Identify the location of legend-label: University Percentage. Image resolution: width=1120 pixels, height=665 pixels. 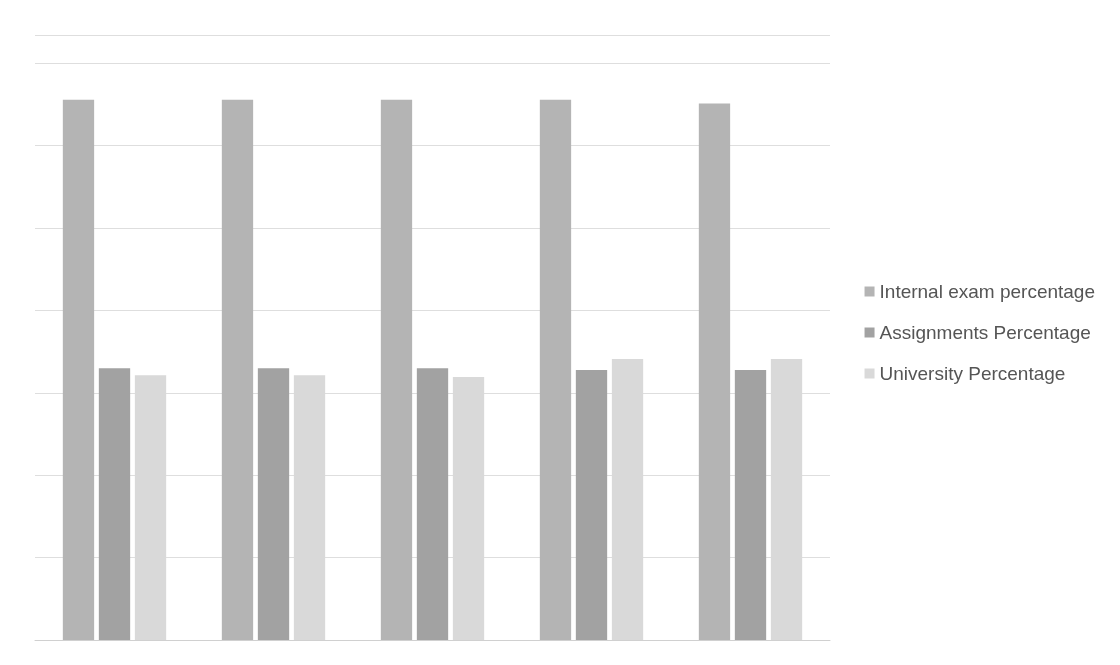
(972, 373).